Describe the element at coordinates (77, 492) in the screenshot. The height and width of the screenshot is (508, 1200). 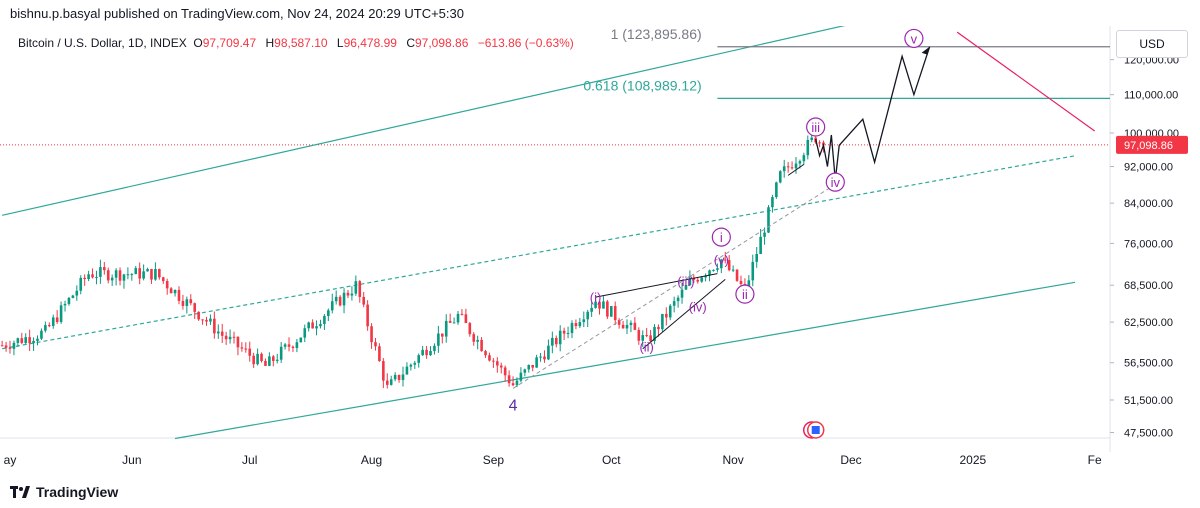
I see `footer-brand: TradingView` at that location.